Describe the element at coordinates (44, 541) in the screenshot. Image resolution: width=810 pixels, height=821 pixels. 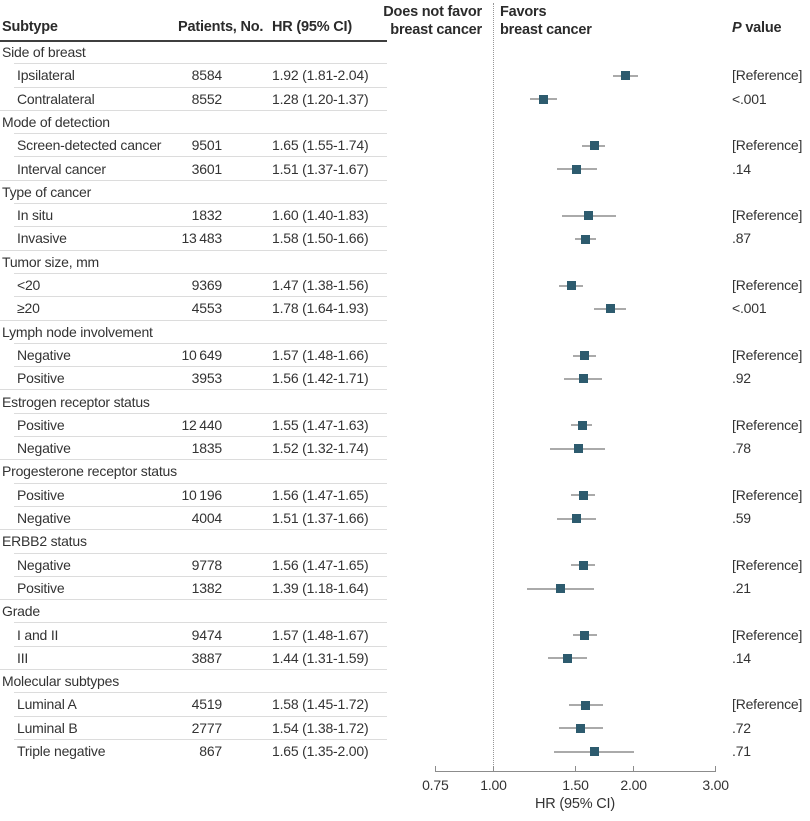
I see `subtype-label: ERBB2 status` at that location.